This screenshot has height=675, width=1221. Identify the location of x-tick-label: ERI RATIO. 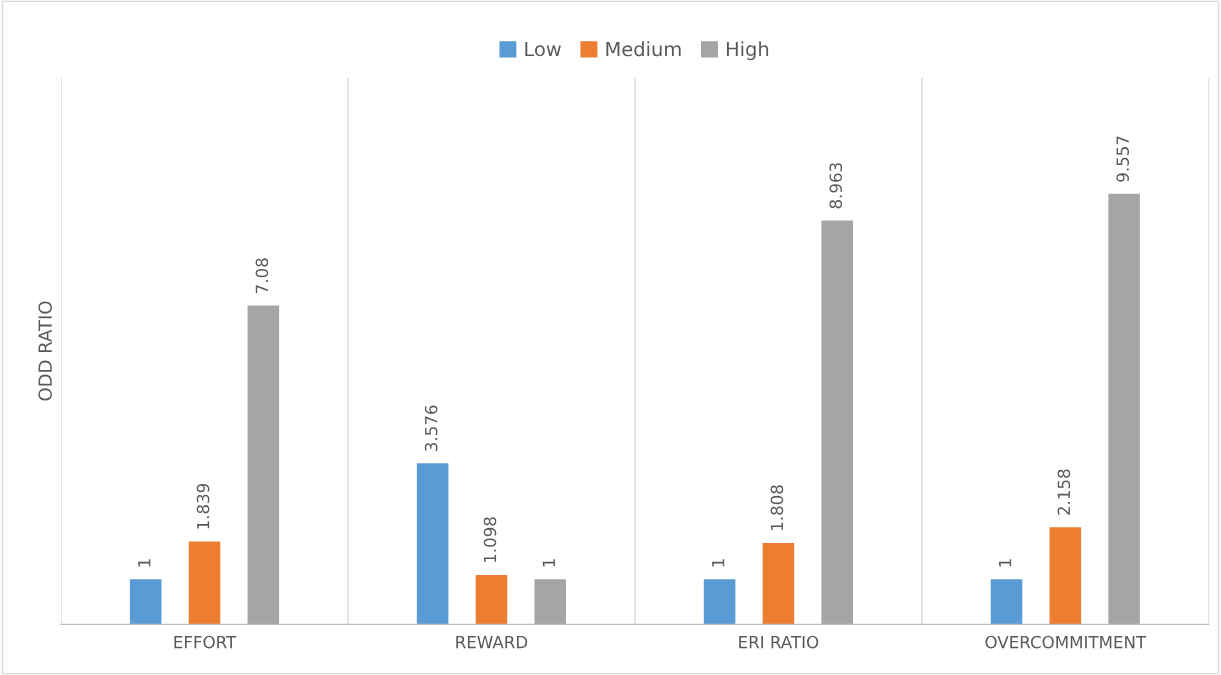
(779, 642).